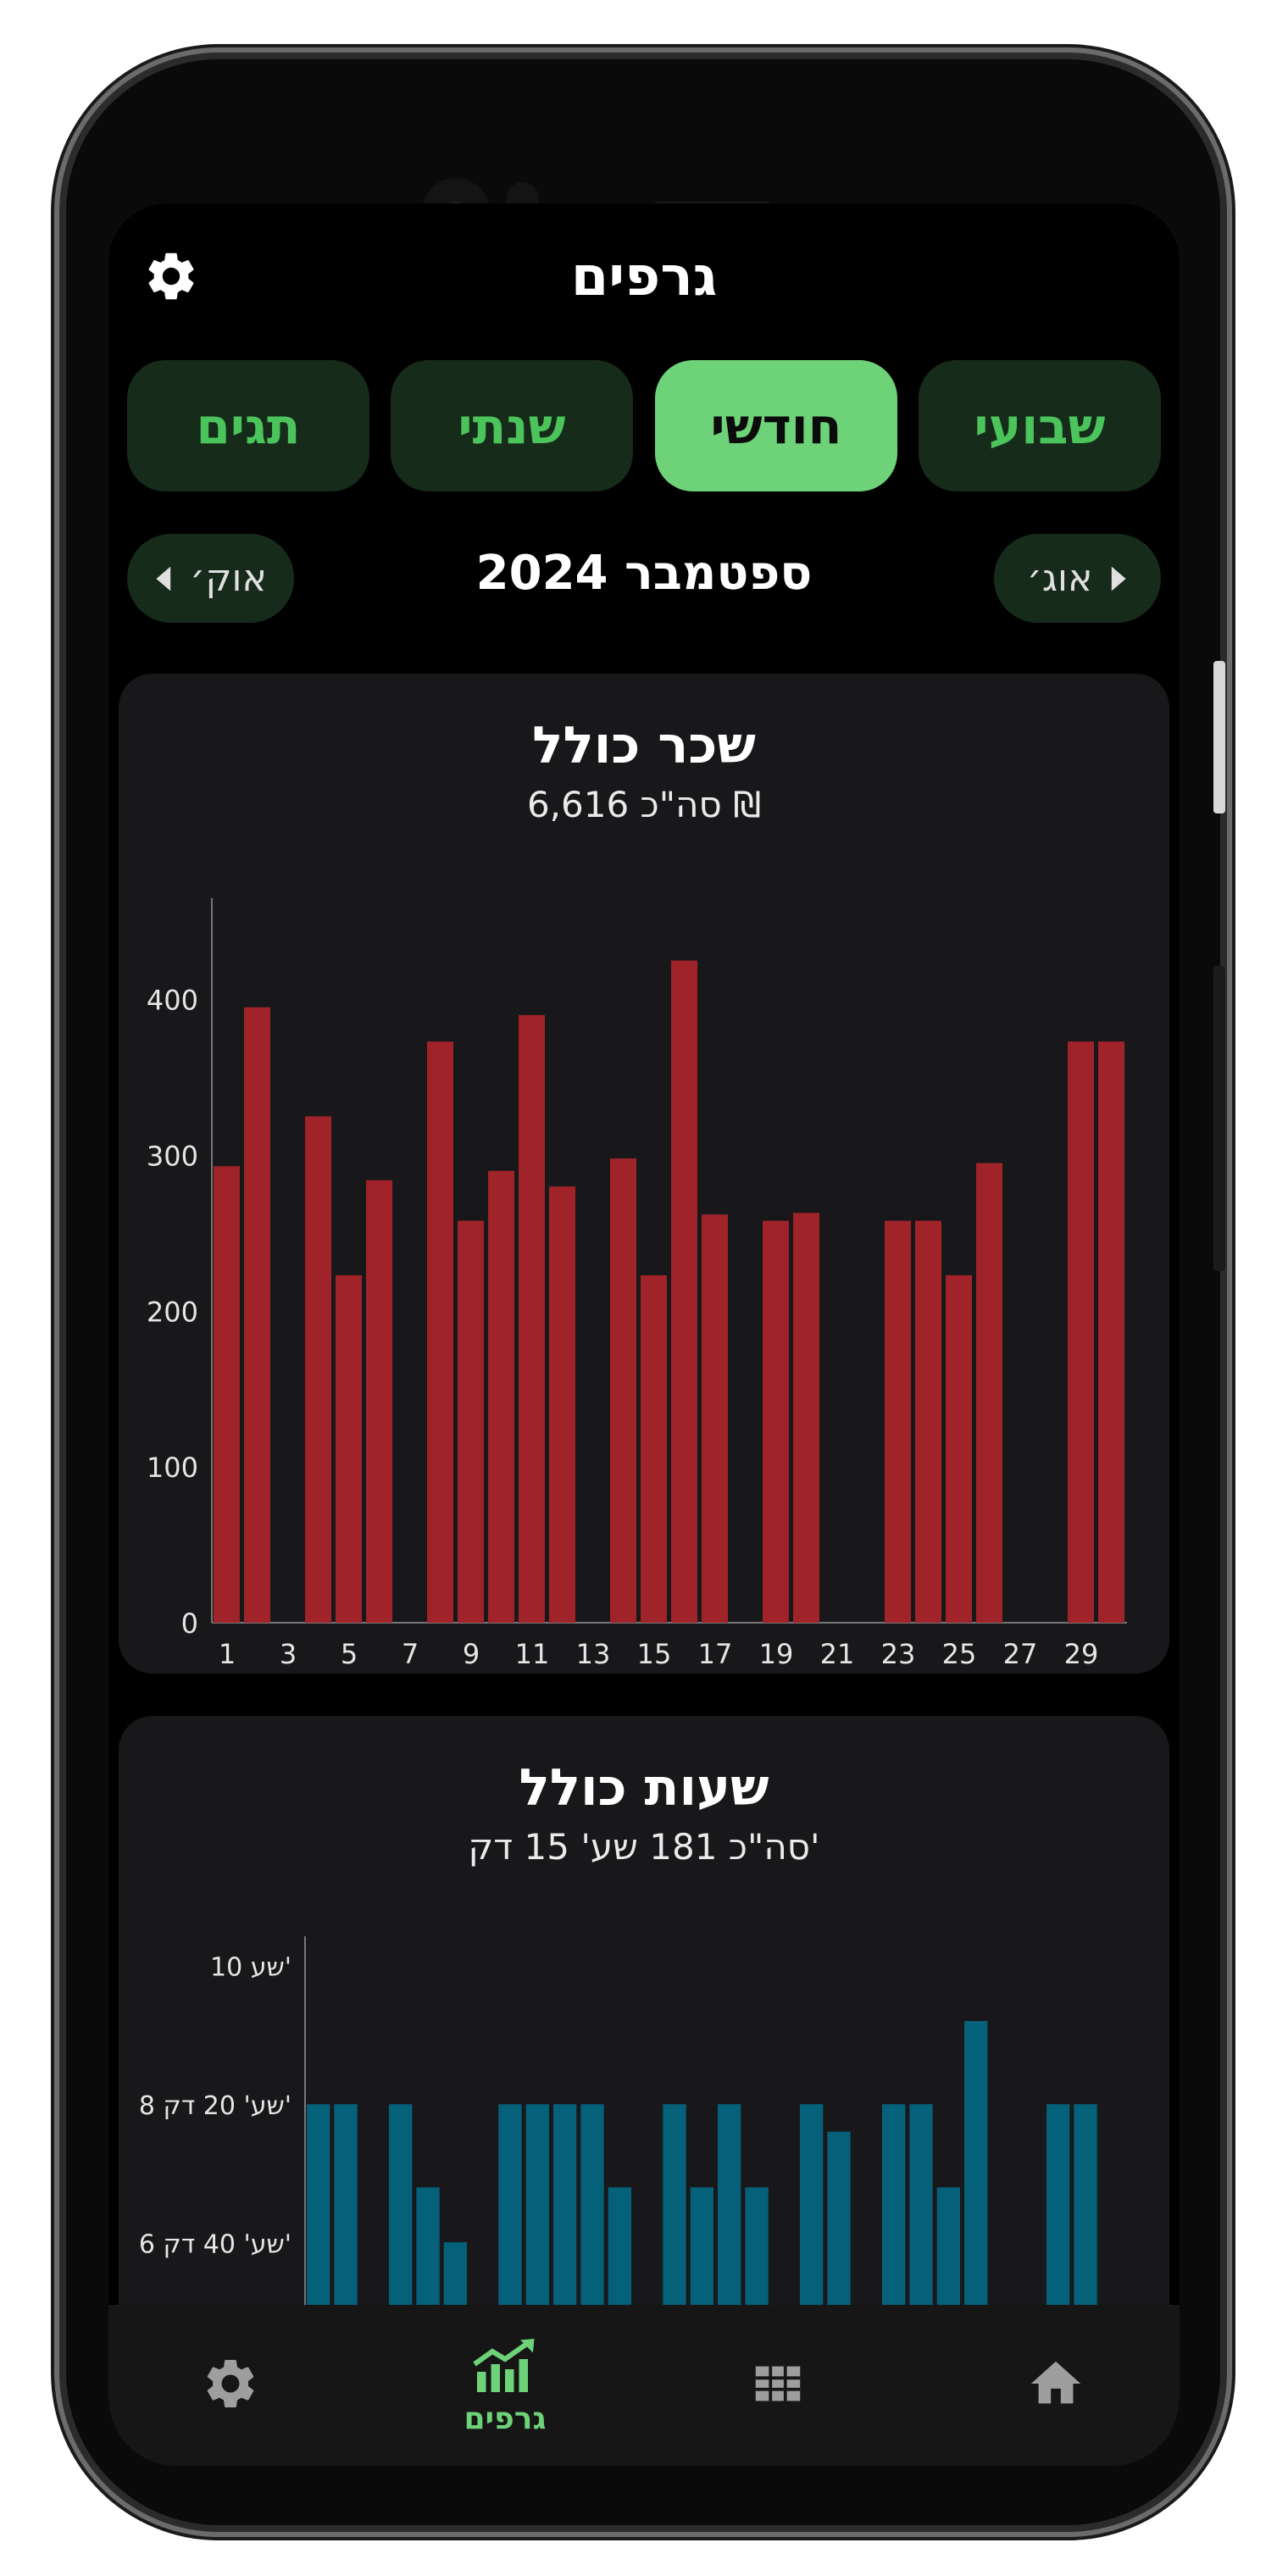  I want to click on chevron-left-icon, so click(163, 578).